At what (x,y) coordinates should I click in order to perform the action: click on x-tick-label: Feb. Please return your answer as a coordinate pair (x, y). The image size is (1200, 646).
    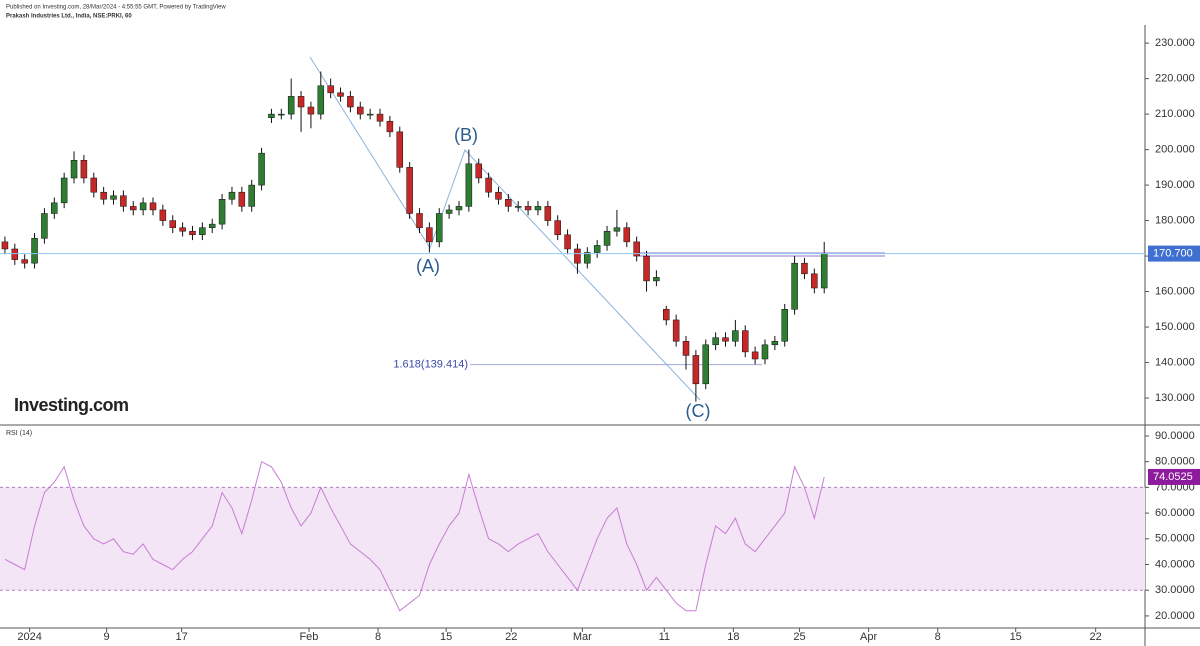
    Looking at the image, I should click on (308, 637).